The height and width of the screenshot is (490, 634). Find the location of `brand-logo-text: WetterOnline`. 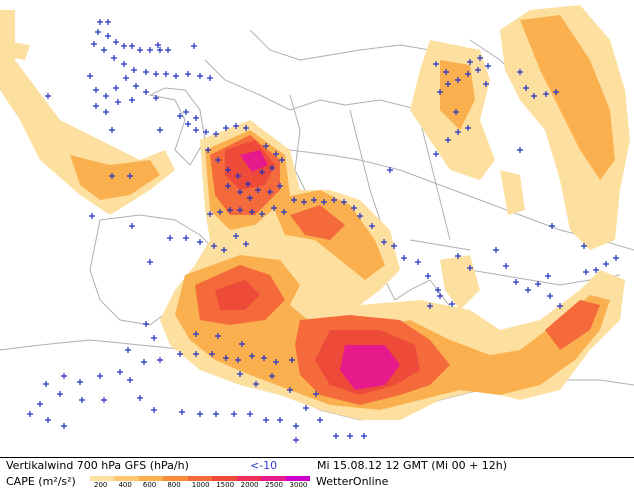

brand-logo-text: WetterOnline is located at coordinates (352, 481).